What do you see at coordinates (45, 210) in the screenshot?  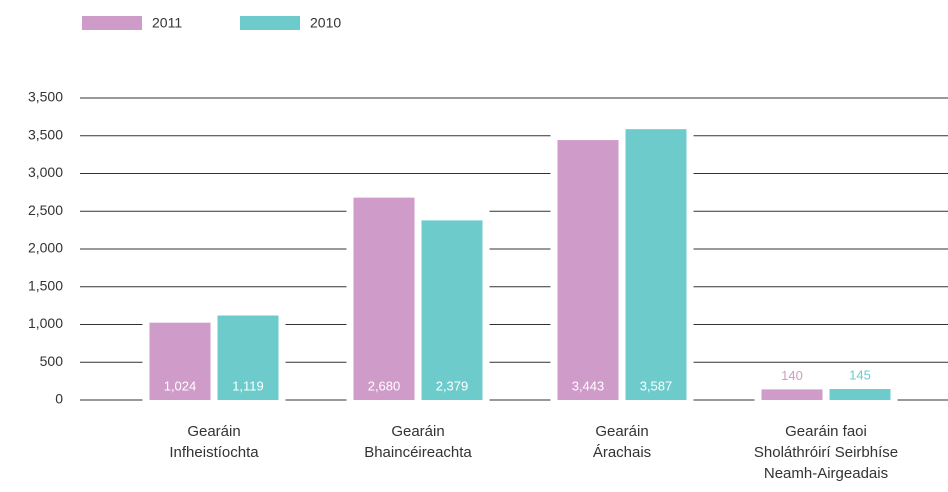 I see `y-tick-label: 2,500` at bounding box center [45, 210].